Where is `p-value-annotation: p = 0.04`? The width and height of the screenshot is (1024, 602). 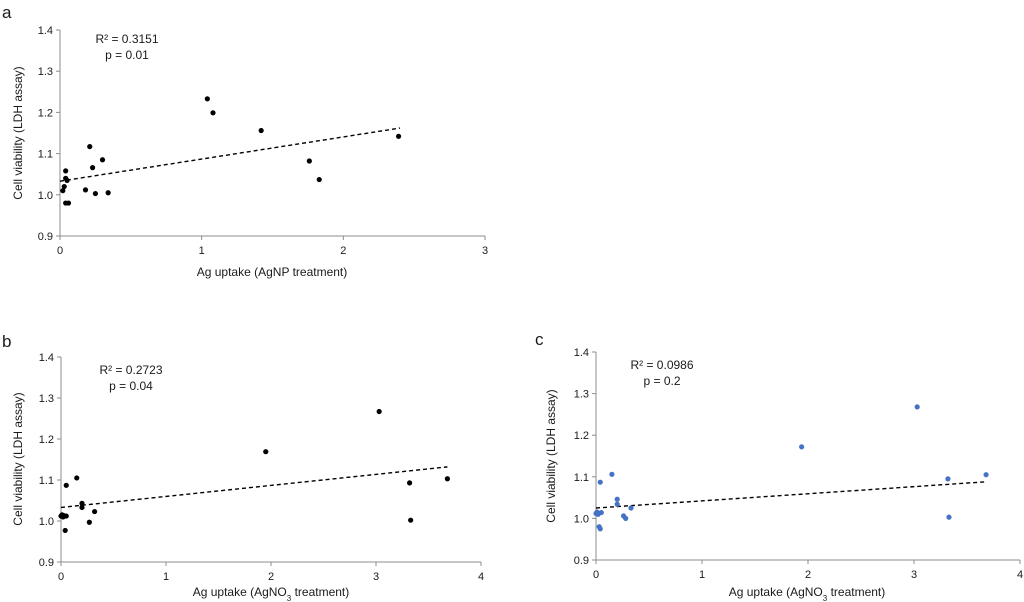
p-value-annotation: p = 0.04 is located at coordinates (131, 386).